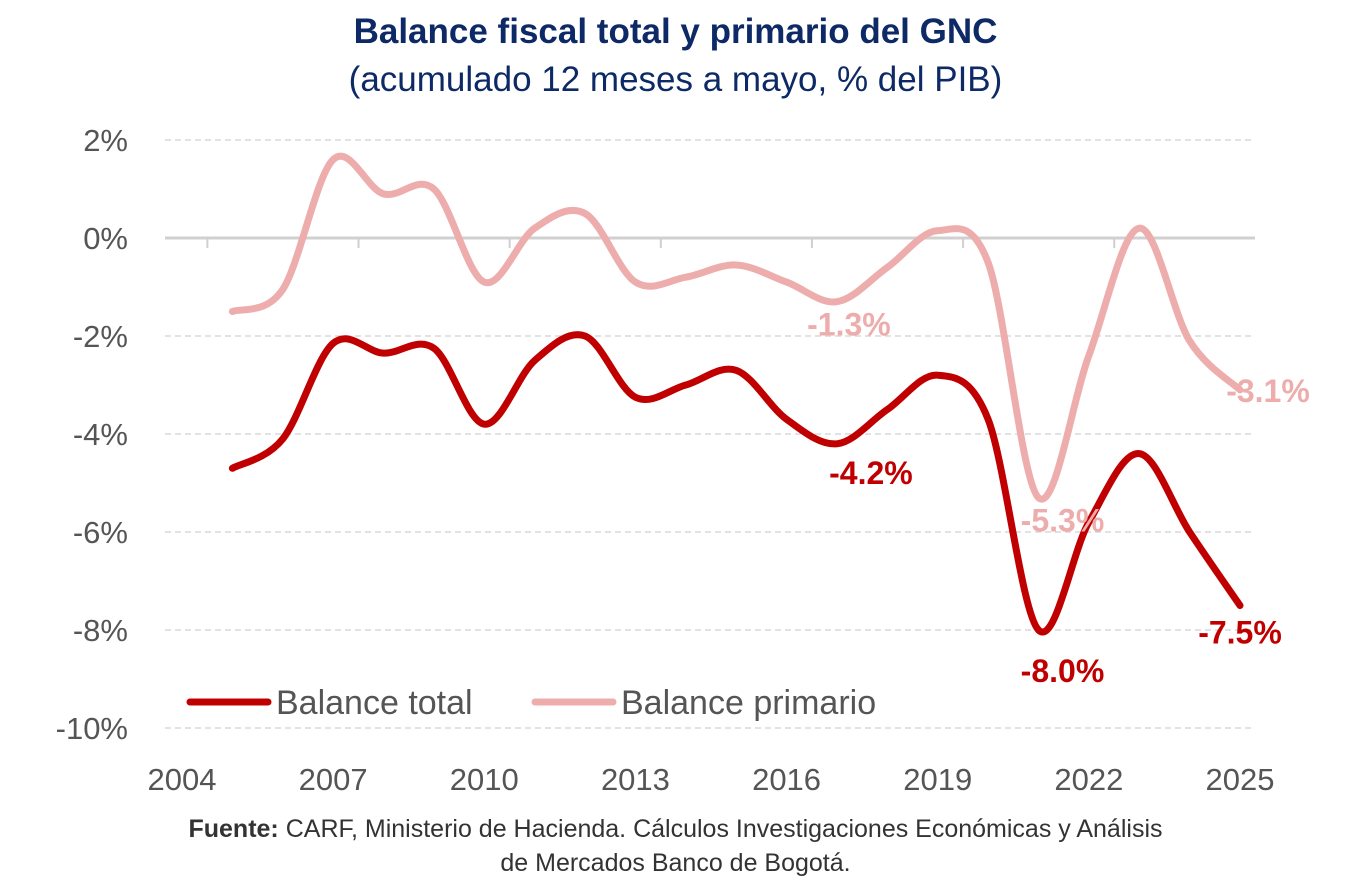  I want to click on source-note-line2: de Mercados Banco de Bogotá., so click(675, 863).